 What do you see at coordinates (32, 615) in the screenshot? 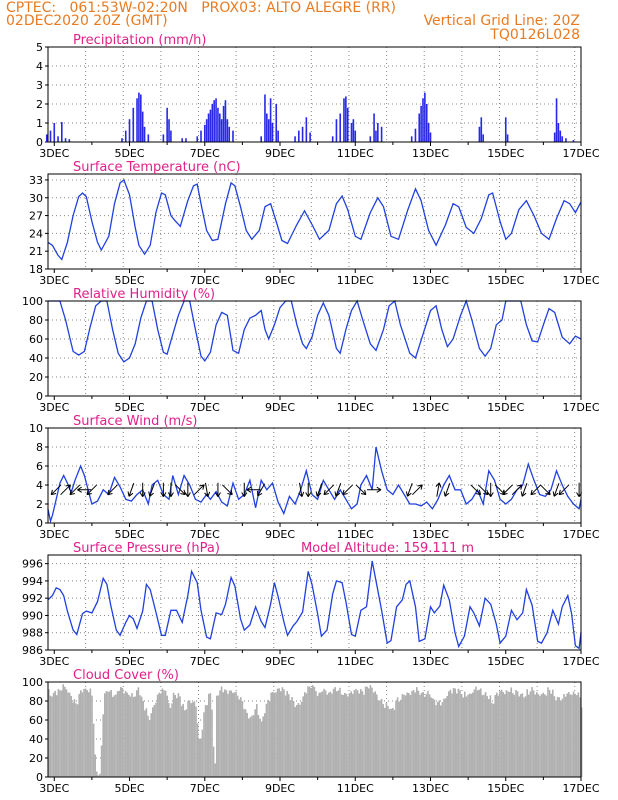
I see `y-tick-label: 990` at bounding box center [32, 615].